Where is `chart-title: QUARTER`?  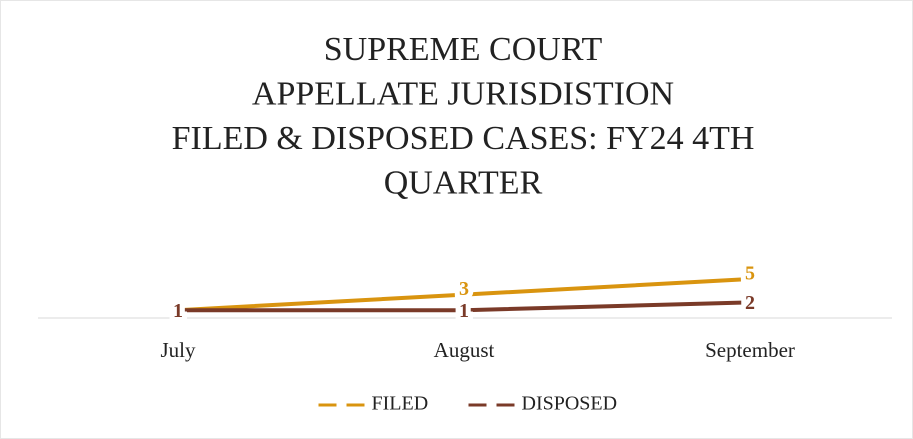
chart-title: QUARTER is located at coordinates (463, 182).